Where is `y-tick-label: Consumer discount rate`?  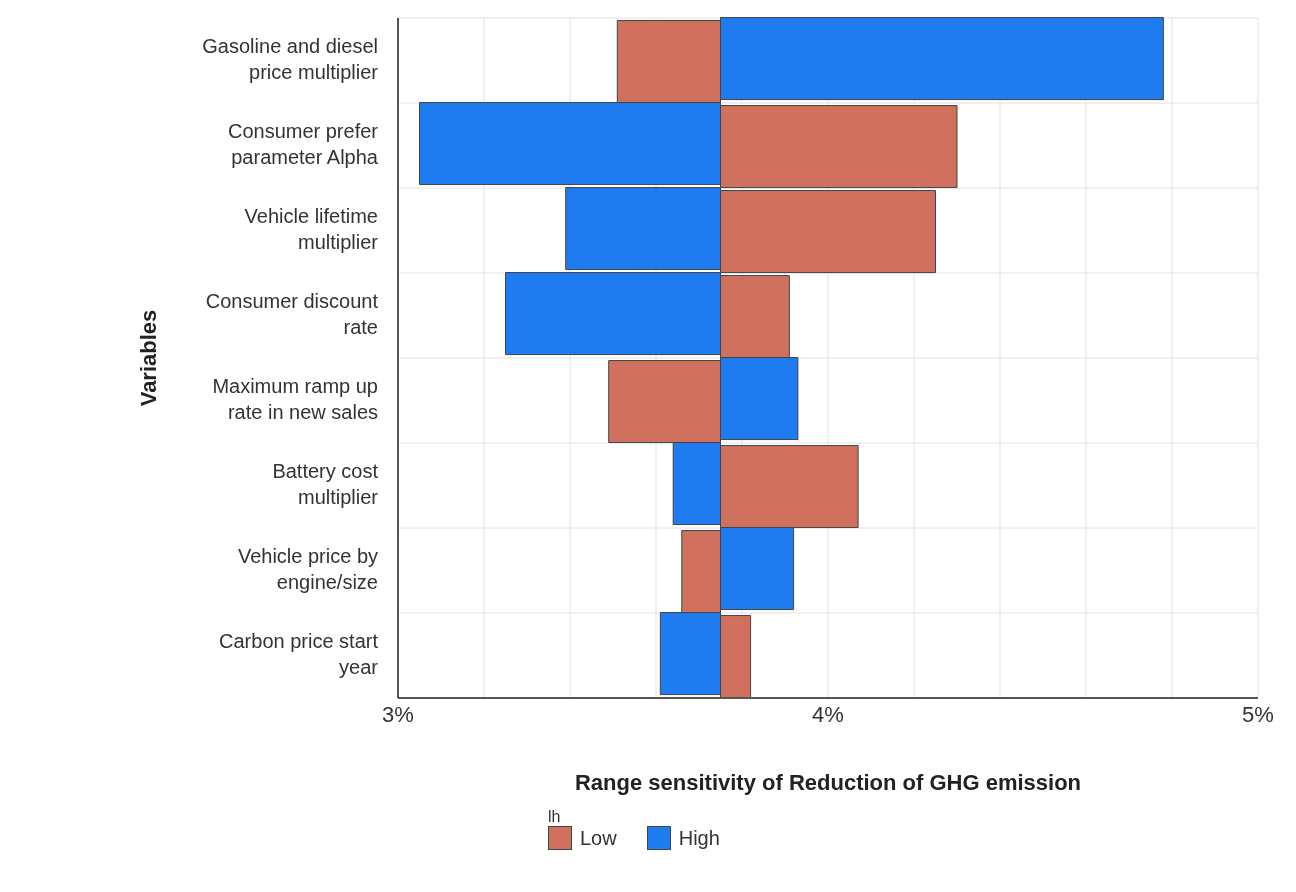
y-tick-label: Consumer discount rate is located at coordinates (292, 313).